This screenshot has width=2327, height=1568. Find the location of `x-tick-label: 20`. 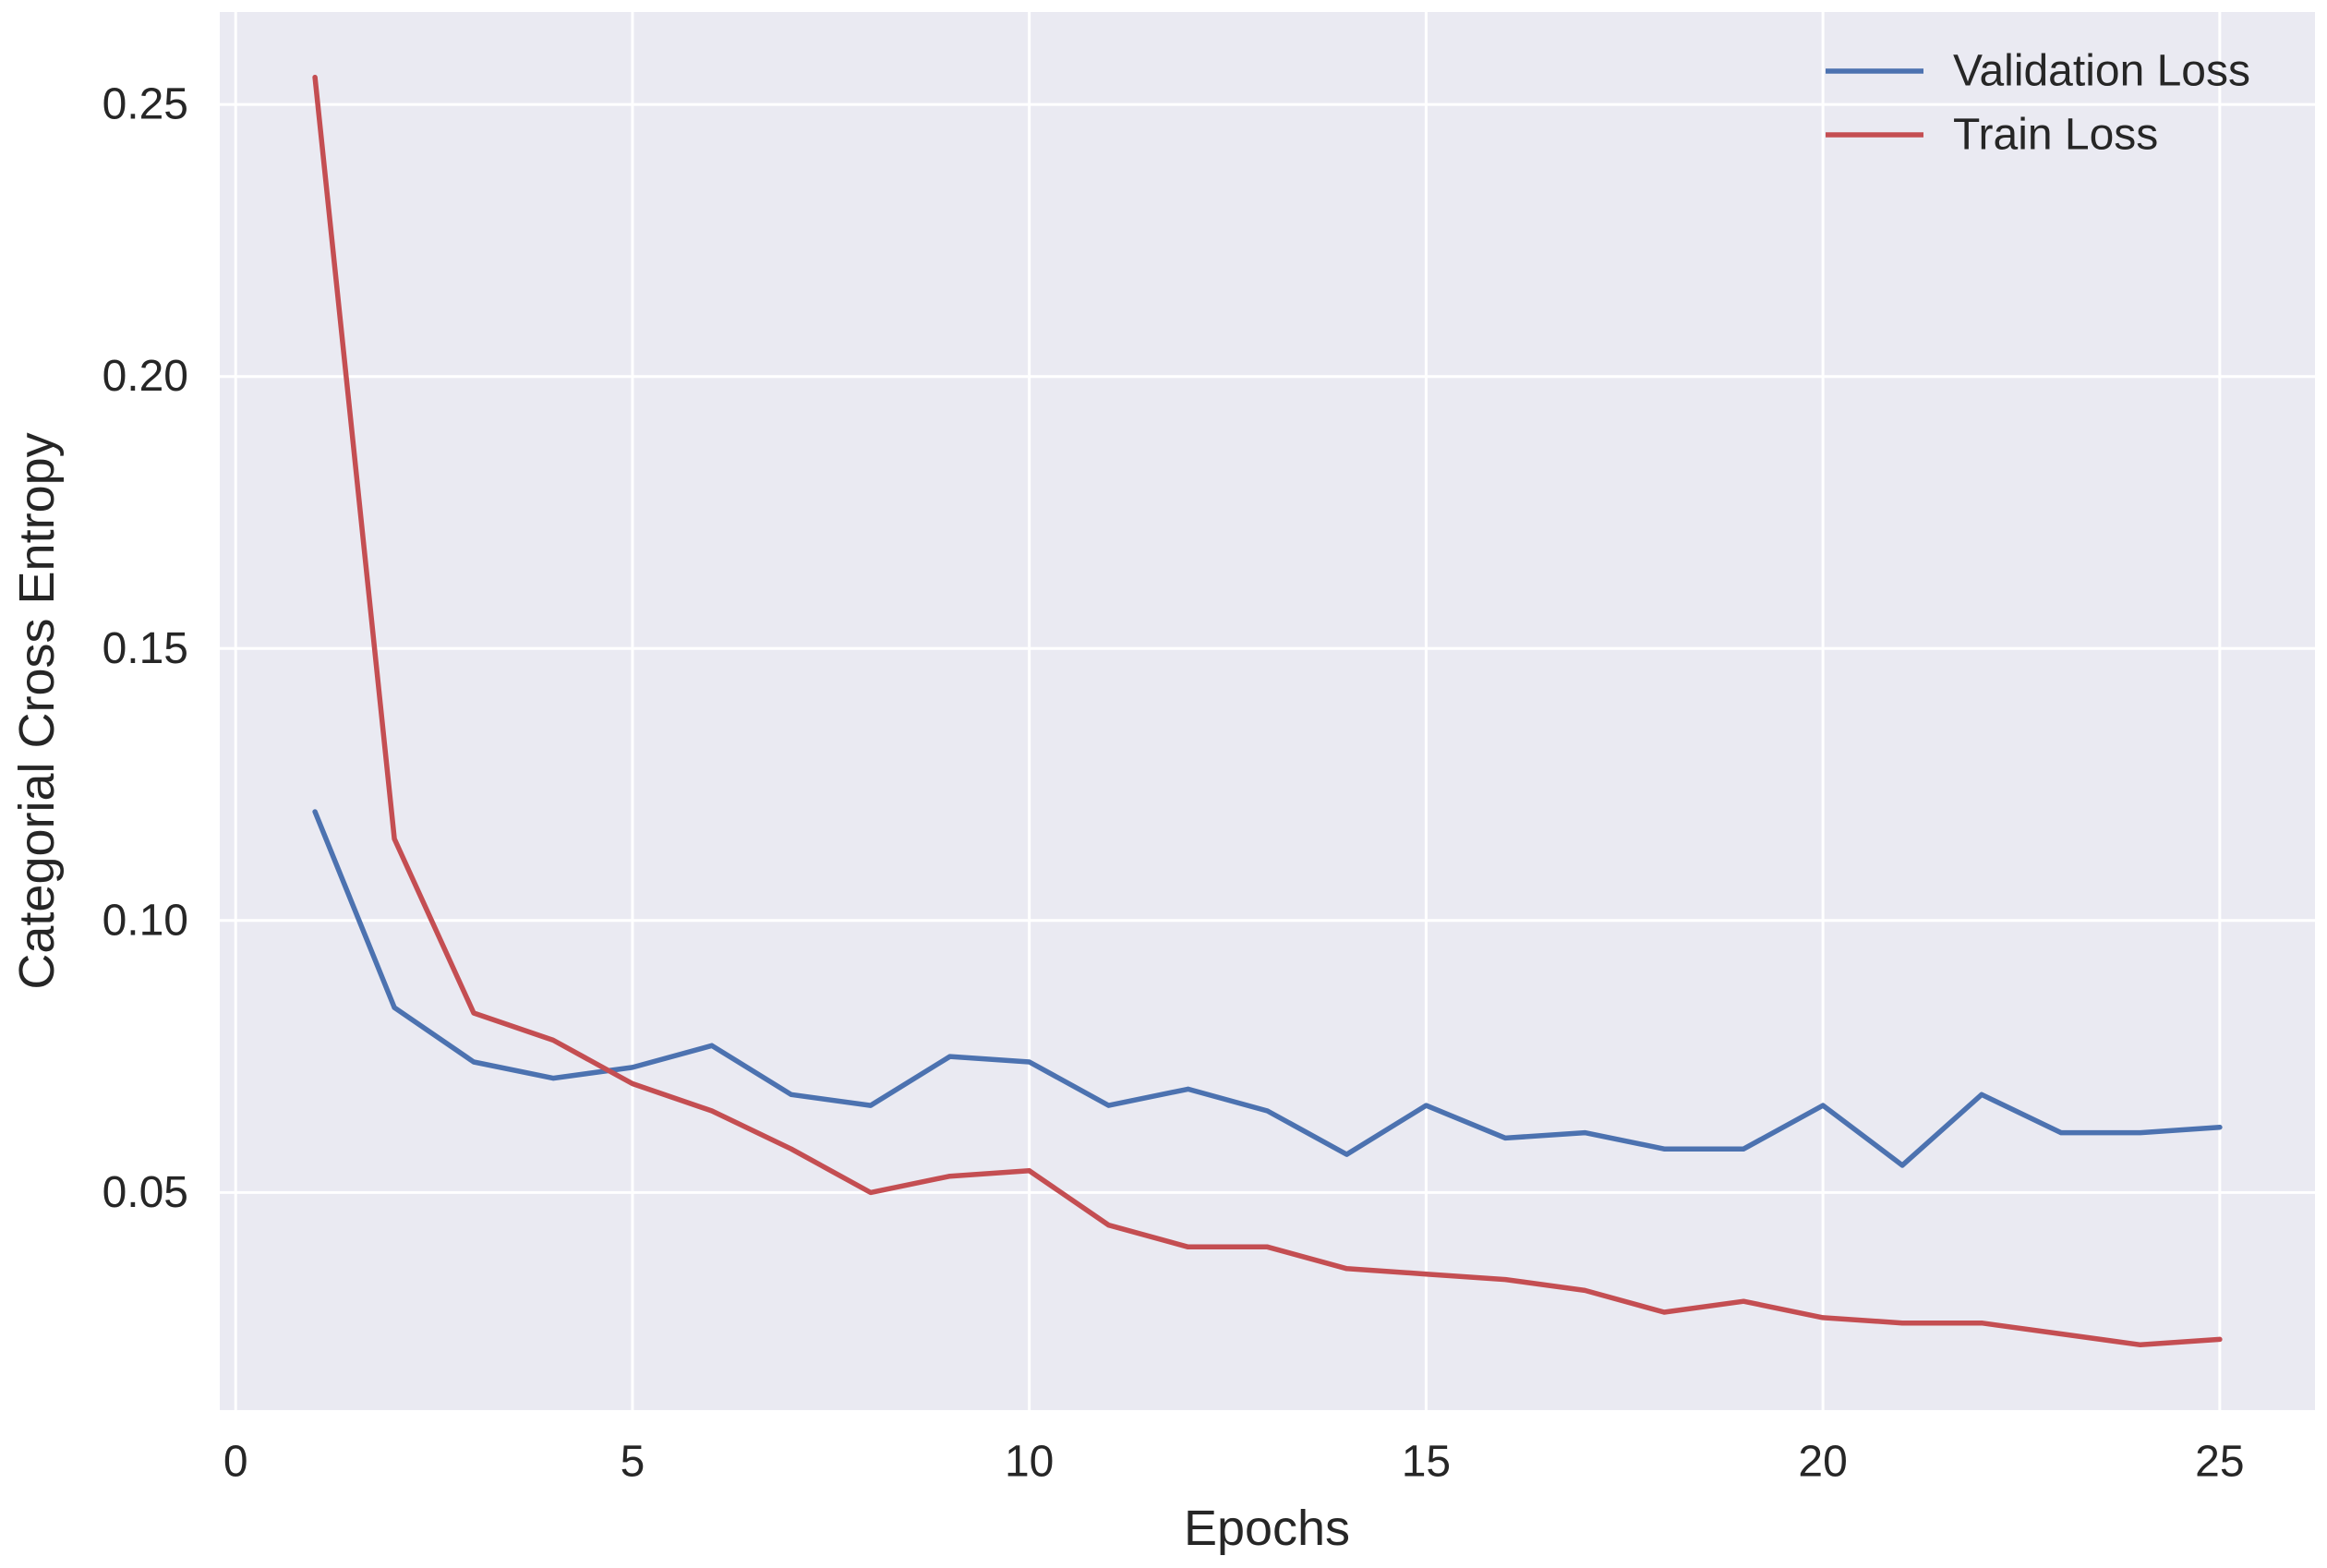

x-tick-label: 20 is located at coordinates (1822, 1462).